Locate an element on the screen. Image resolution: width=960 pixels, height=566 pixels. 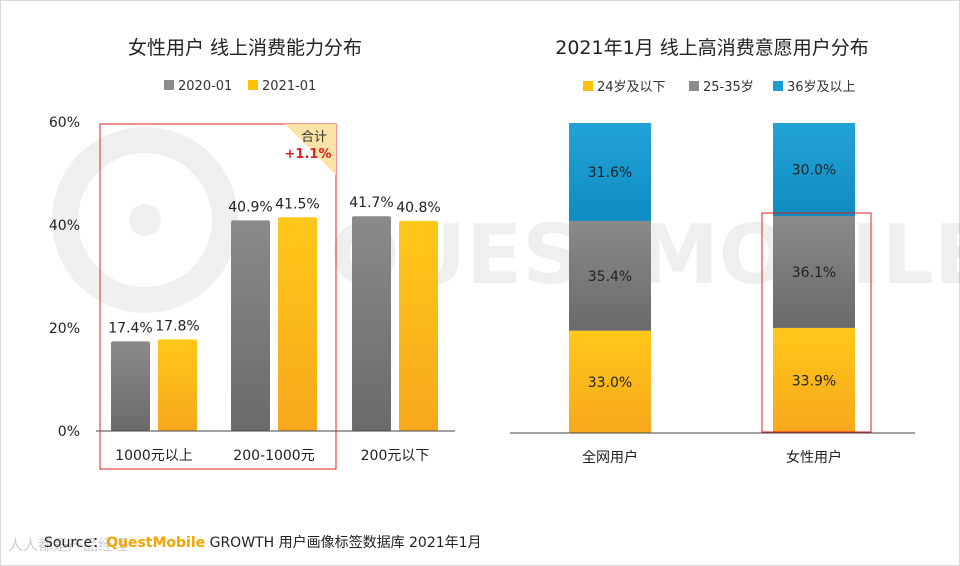
legend-swatch-under24 is located at coordinates (588, 86).